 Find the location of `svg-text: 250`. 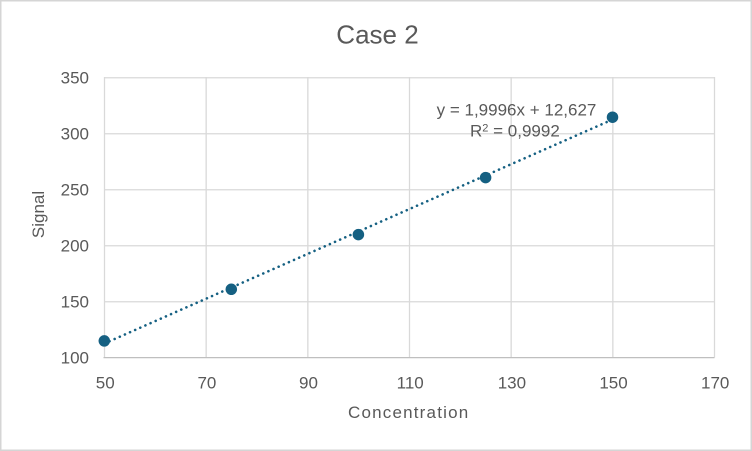

svg-text: 250 is located at coordinates (75, 190).